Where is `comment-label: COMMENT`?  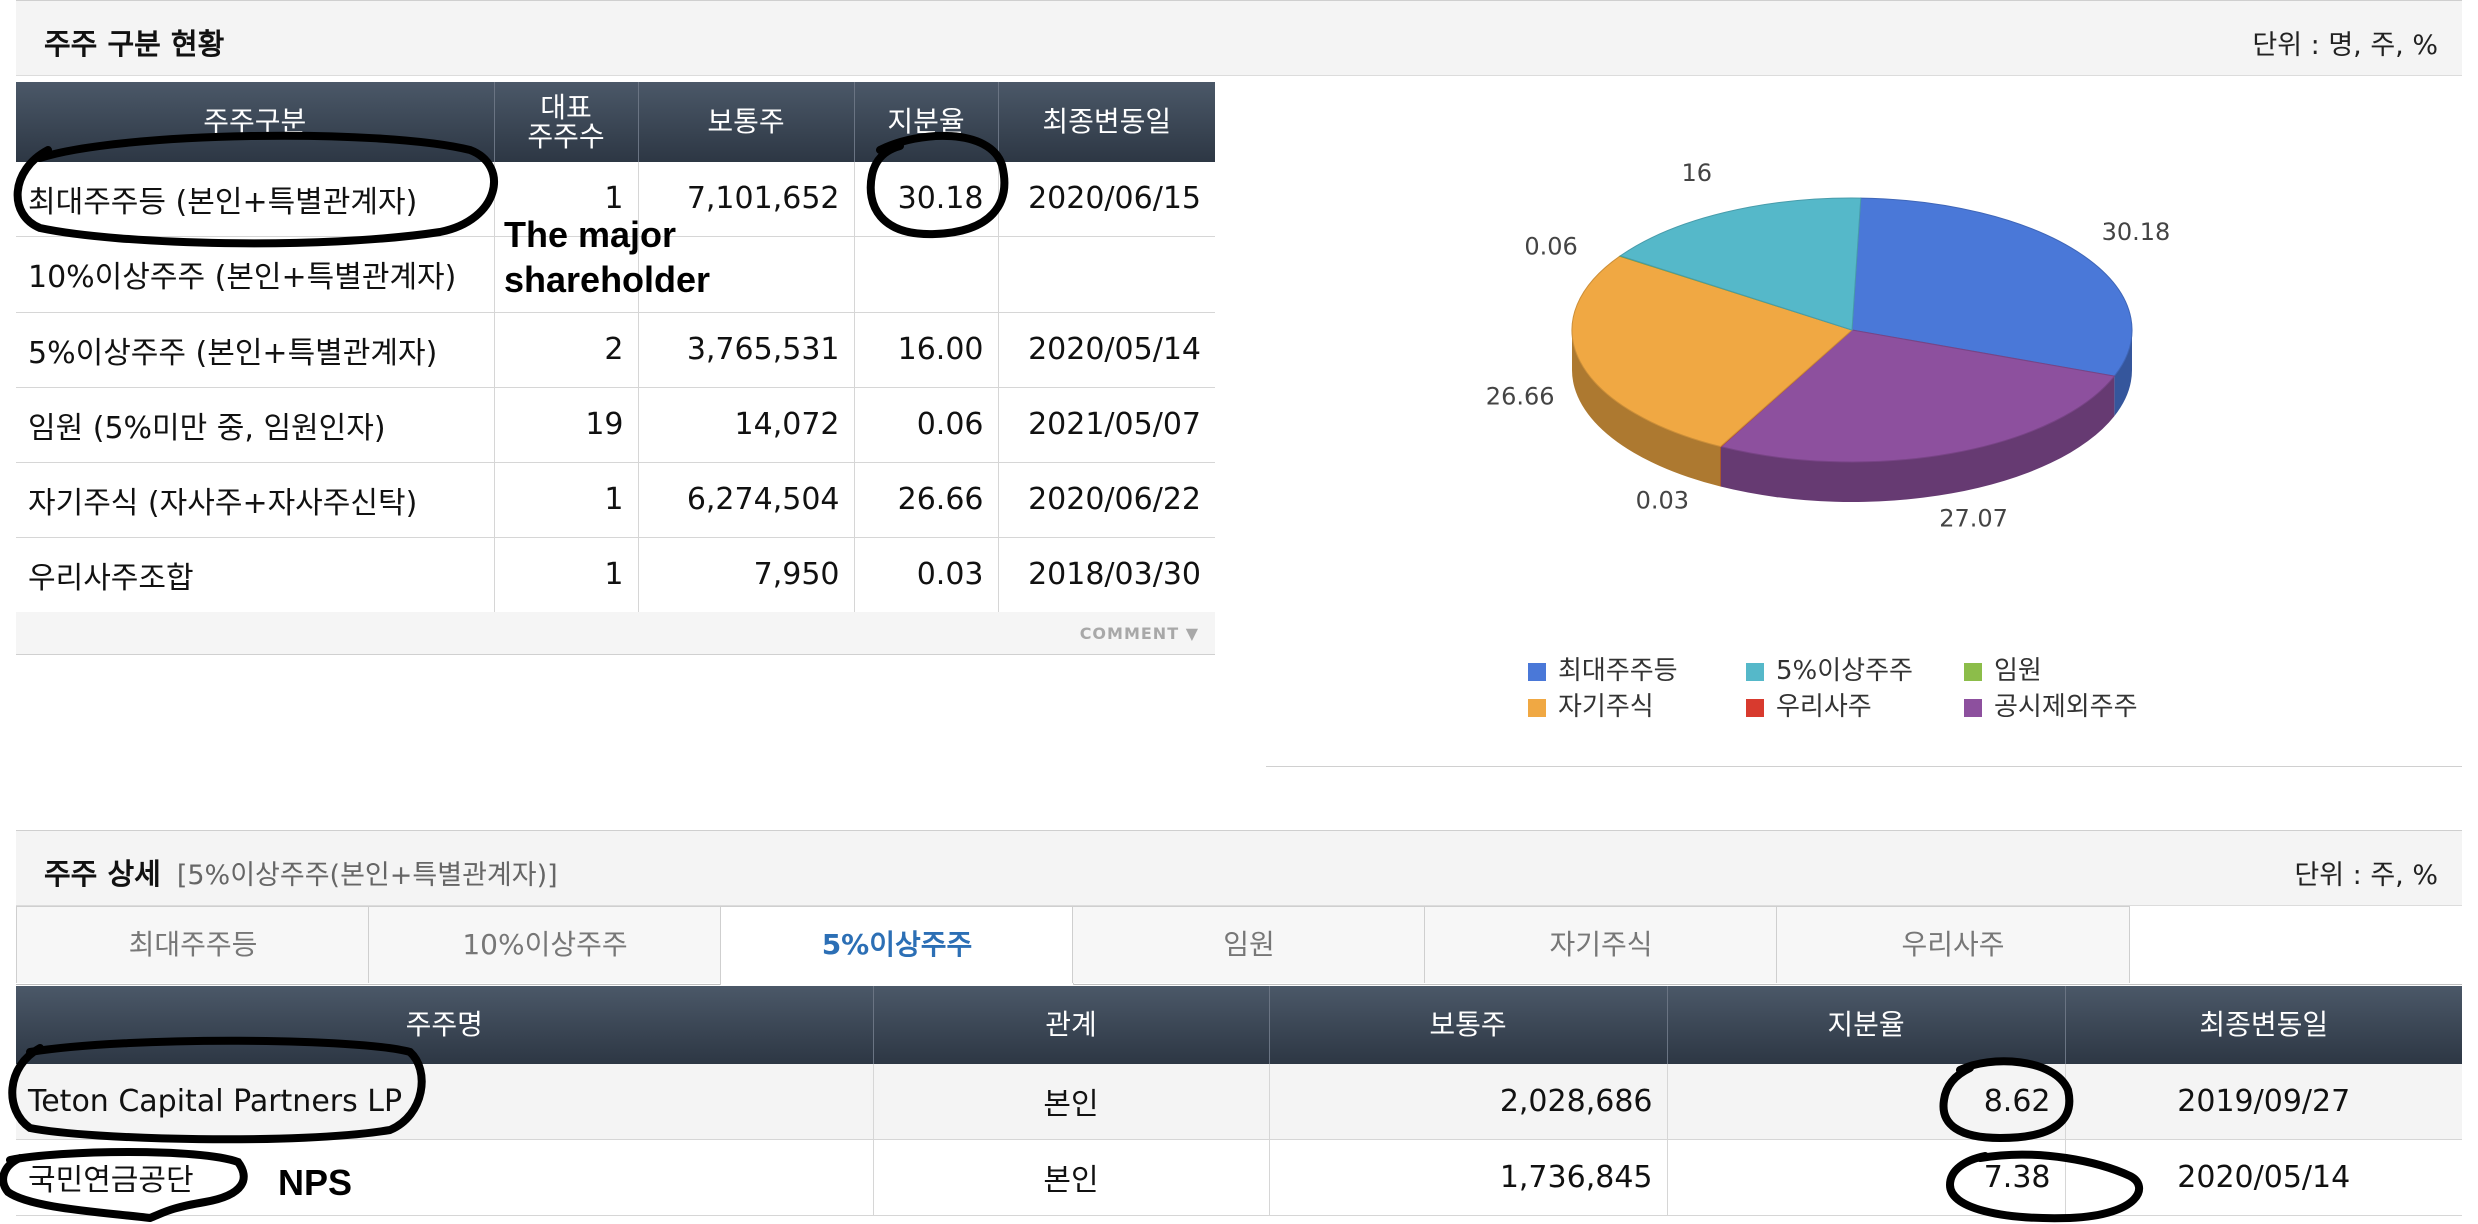 comment-label: COMMENT is located at coordinates (1129, 633).